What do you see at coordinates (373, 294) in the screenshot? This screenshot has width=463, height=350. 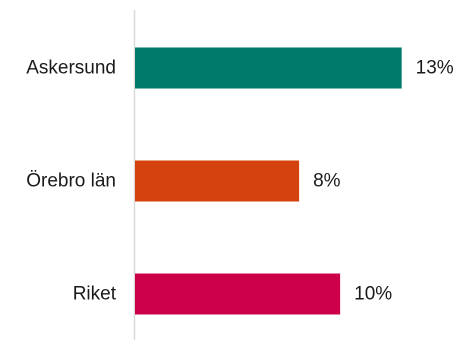 I see `data-label: 10%` at bounding box center [373, 294].